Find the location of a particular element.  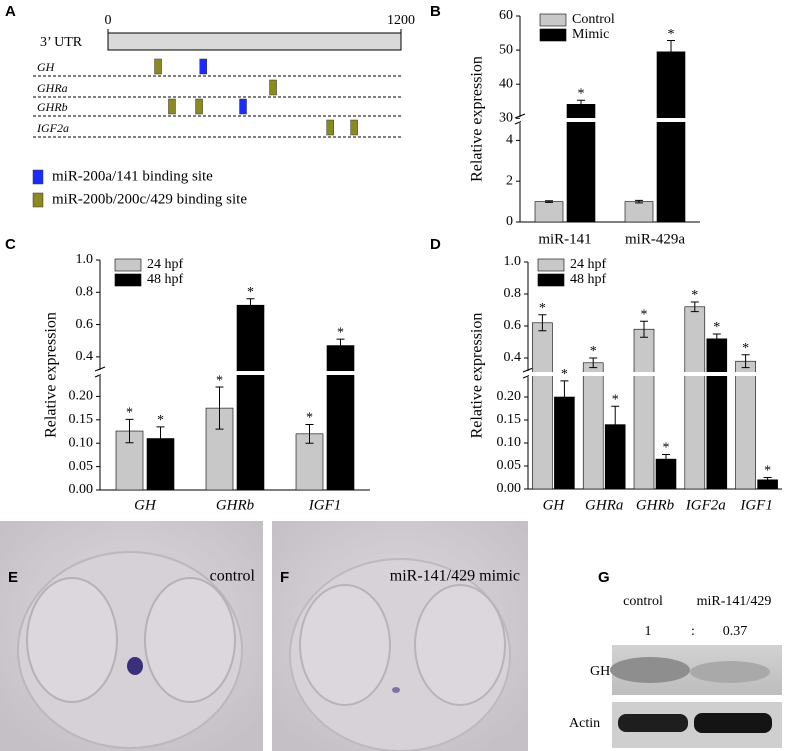

utr-bar is located at coordinates (254, 41).